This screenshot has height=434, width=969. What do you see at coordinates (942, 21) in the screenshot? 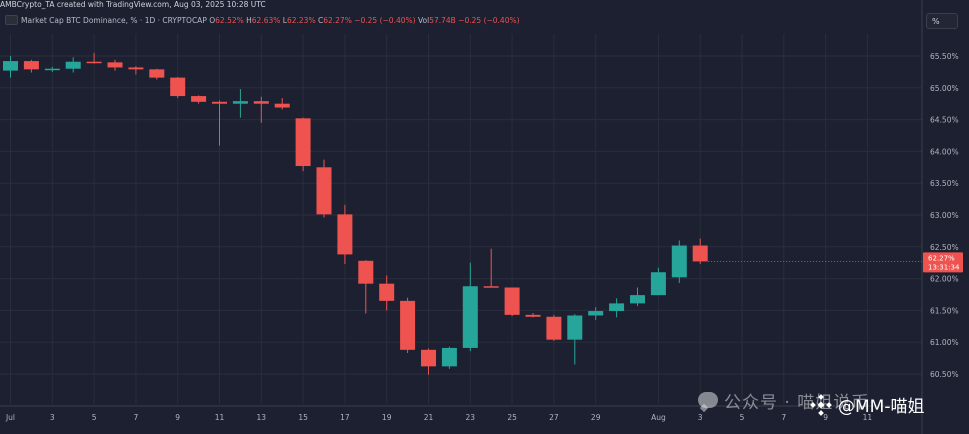
I see `percent-scale-toggle: %` at bounding box center [942, 21].